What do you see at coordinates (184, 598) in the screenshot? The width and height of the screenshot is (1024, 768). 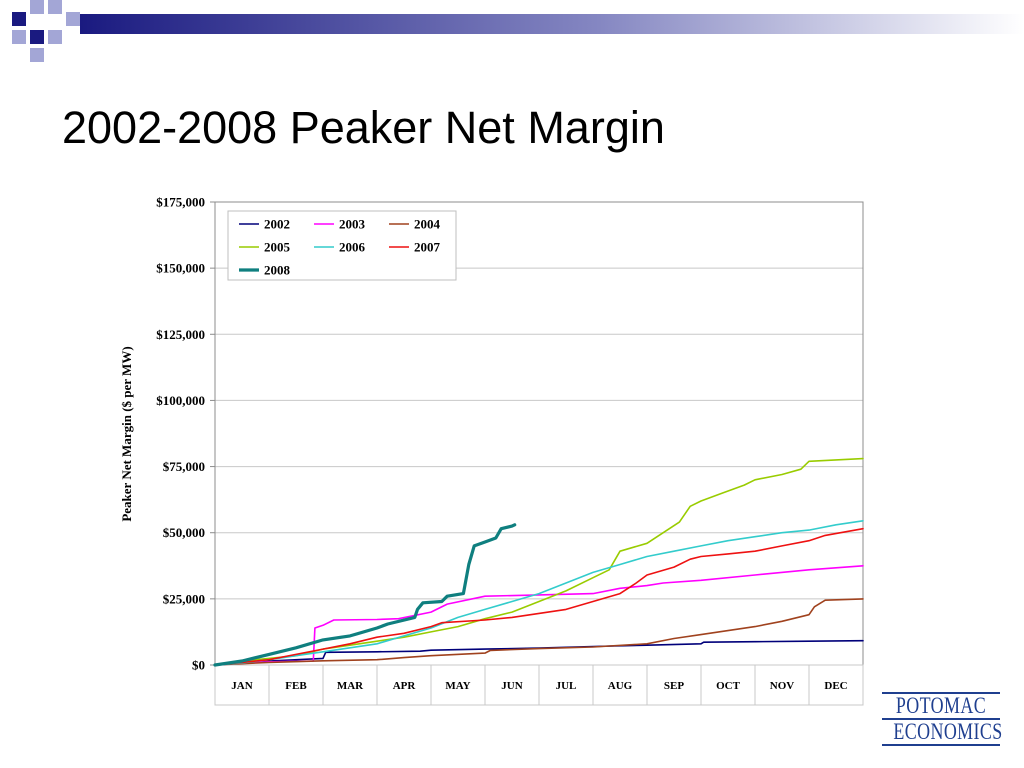 I see `y-tick-label: $25,000` at bounding box center [184, 598].